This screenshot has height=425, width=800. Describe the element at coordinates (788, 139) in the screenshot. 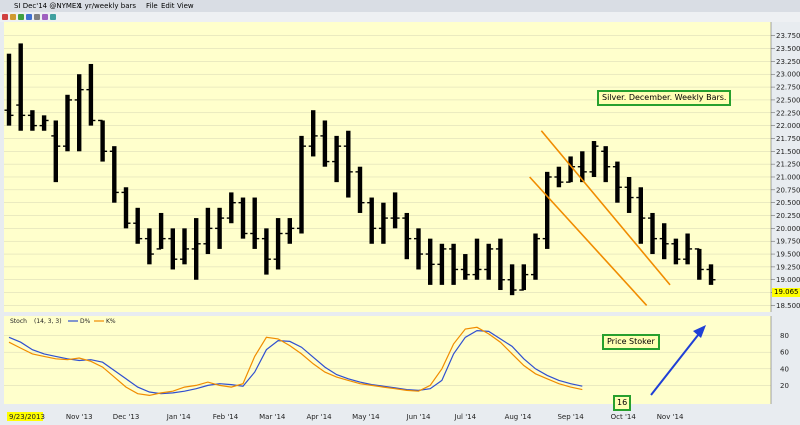

I see `price-tick-label: 21.750` at that location.